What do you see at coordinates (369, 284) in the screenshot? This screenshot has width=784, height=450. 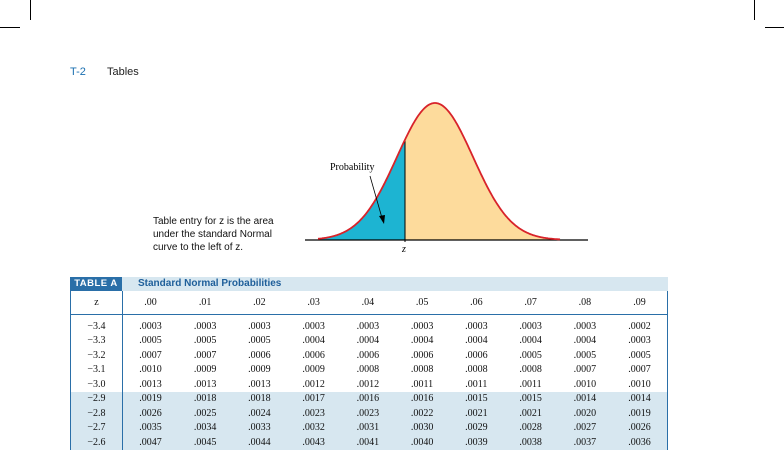 I see `table-header-bar` at bounding box center [369, 284].